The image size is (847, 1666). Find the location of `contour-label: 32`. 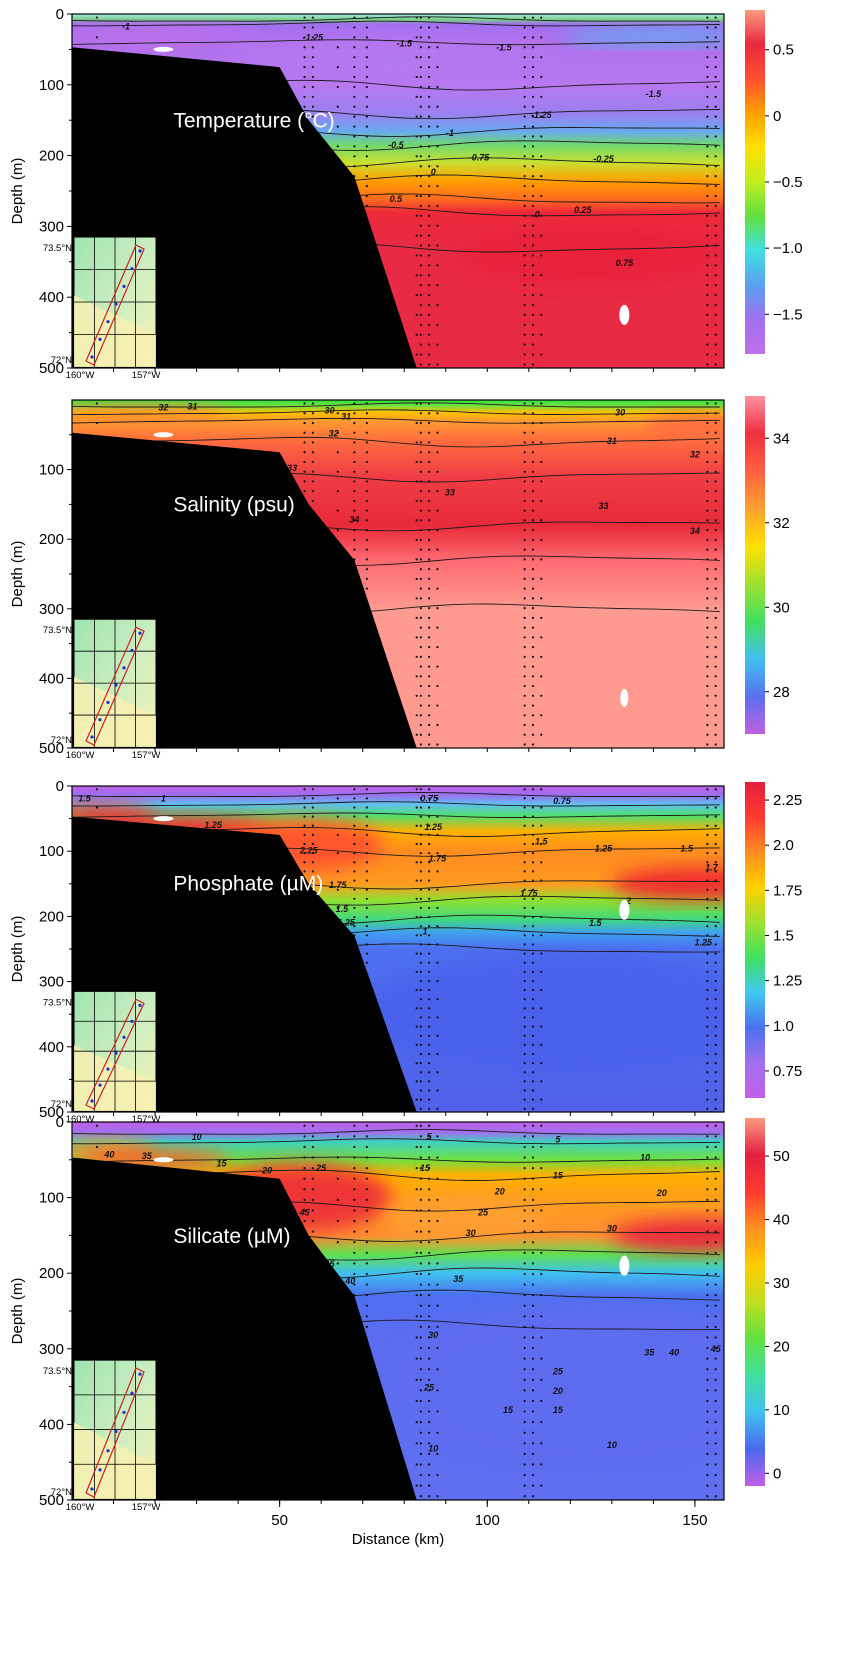

contour-label: 32 is located at coordinates (163, 408).